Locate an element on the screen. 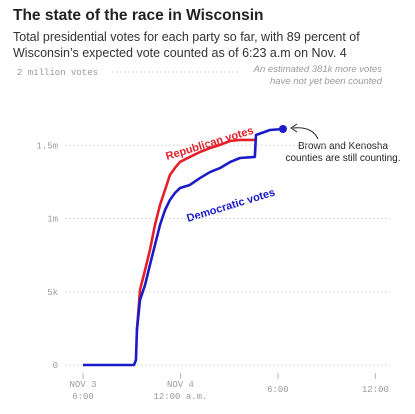 This screenshot has width=415, height=414. line is located at coordinates (195, 234).